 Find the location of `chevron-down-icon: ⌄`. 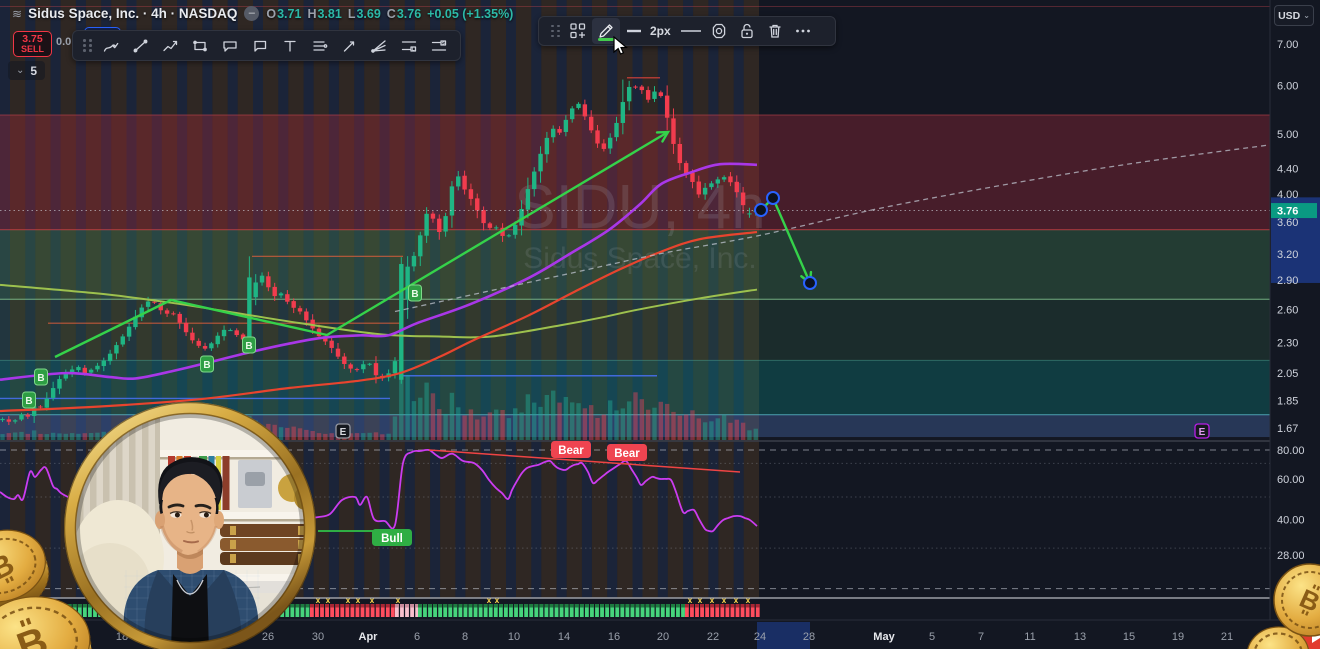

chevron-down-icon: ⌄ is located at coordinates (20, 70).